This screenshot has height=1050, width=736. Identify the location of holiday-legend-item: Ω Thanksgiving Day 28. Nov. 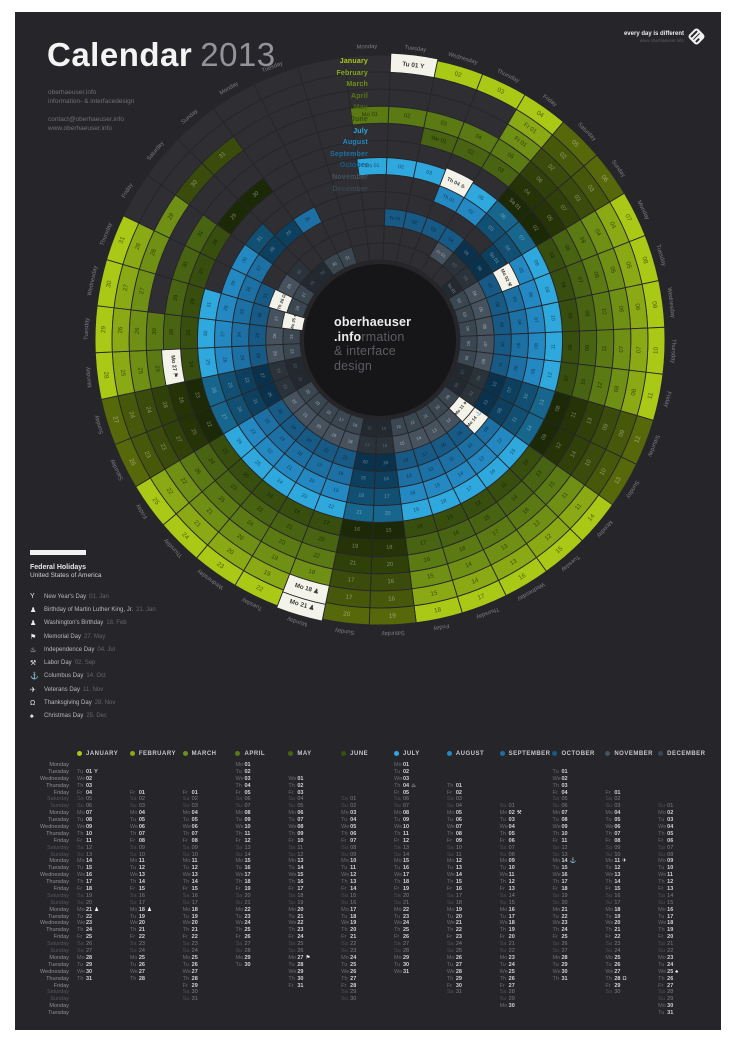
(115, 702).